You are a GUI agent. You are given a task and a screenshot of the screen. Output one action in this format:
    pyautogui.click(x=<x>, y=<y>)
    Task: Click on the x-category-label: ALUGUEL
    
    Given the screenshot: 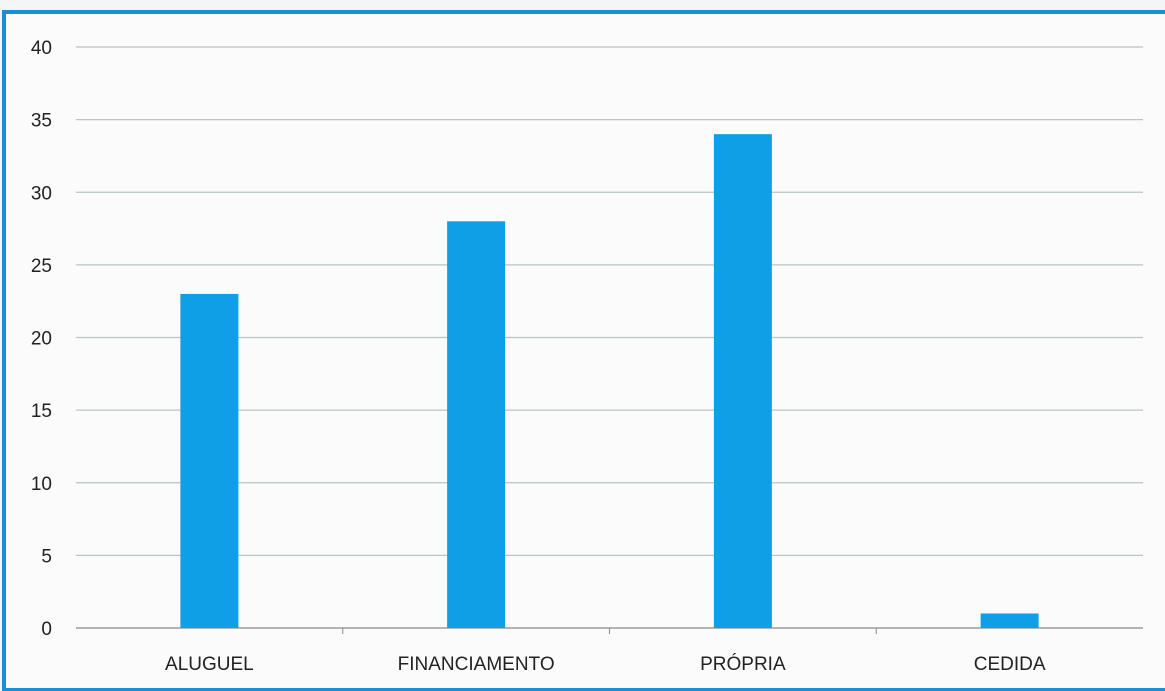 What is the action you would take?
    pyautogui.click(x=209, y=664)
    